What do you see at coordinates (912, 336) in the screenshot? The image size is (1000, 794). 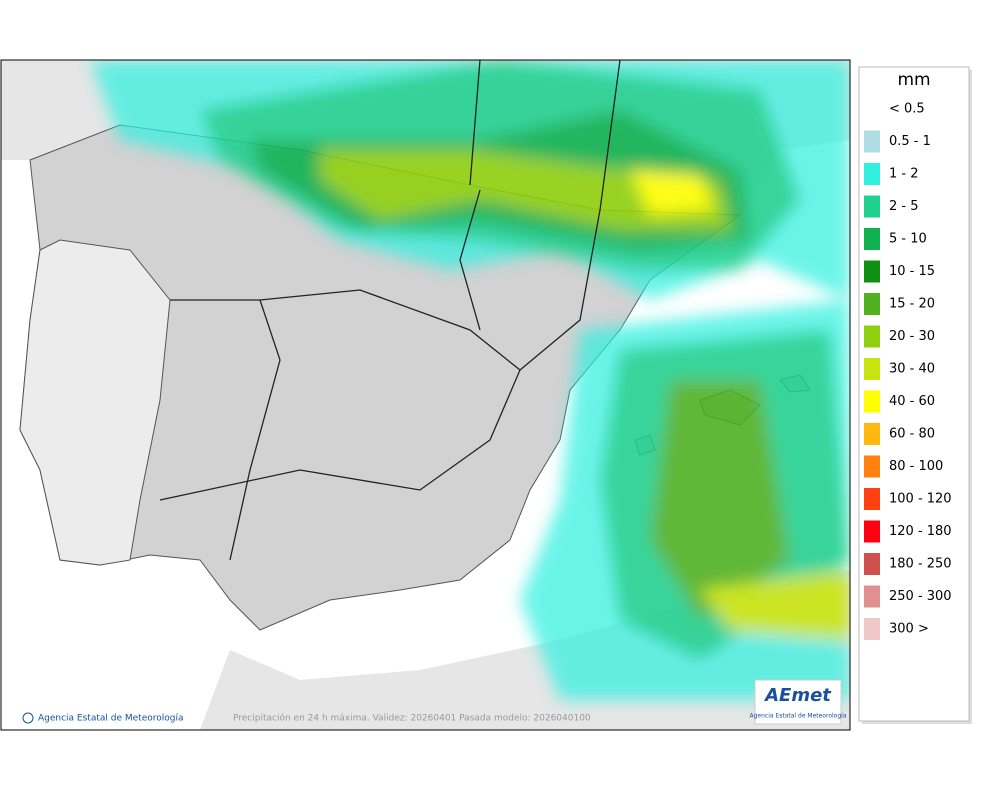 I see `legend-label: 20 - 30` at bounding box center [912, 336].